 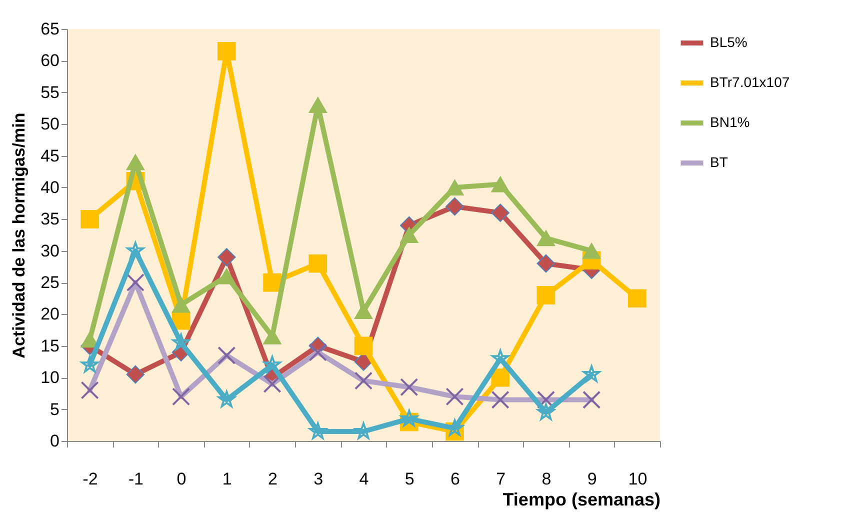 I want to click on x-tick-label: 0, so click(x=181, y=479).